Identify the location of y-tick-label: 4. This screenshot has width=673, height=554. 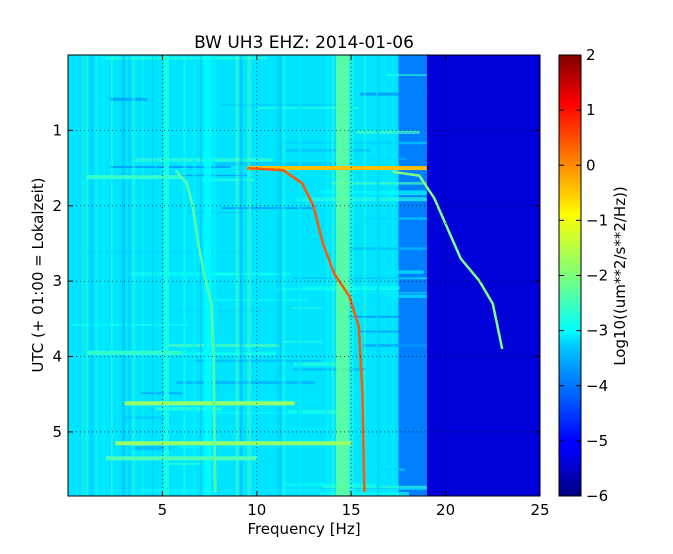
(57, 357).